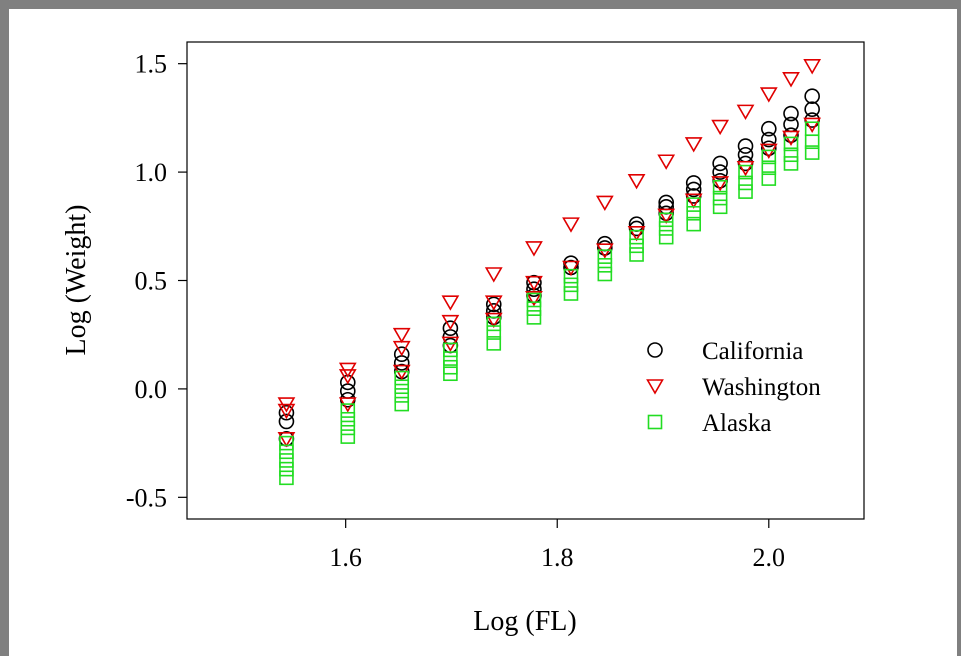 The height and width of the screenshot is (656, 961). What do you see at coordinates (655, 422) in the screenshot?
I see `legend-marker-alaska` at bounding box center [655, 422].